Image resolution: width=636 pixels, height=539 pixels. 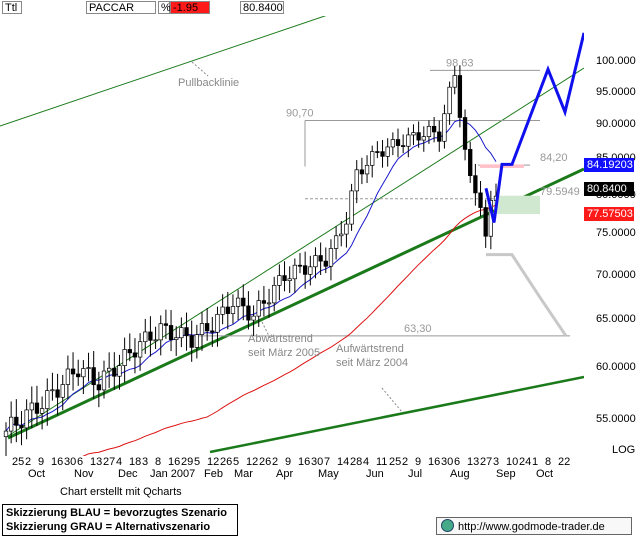 What do you see at coordinates (208, 83) in the screenshot?
I see `trend-annotation: Pullbacklinie` at bounding box center [208, 83].